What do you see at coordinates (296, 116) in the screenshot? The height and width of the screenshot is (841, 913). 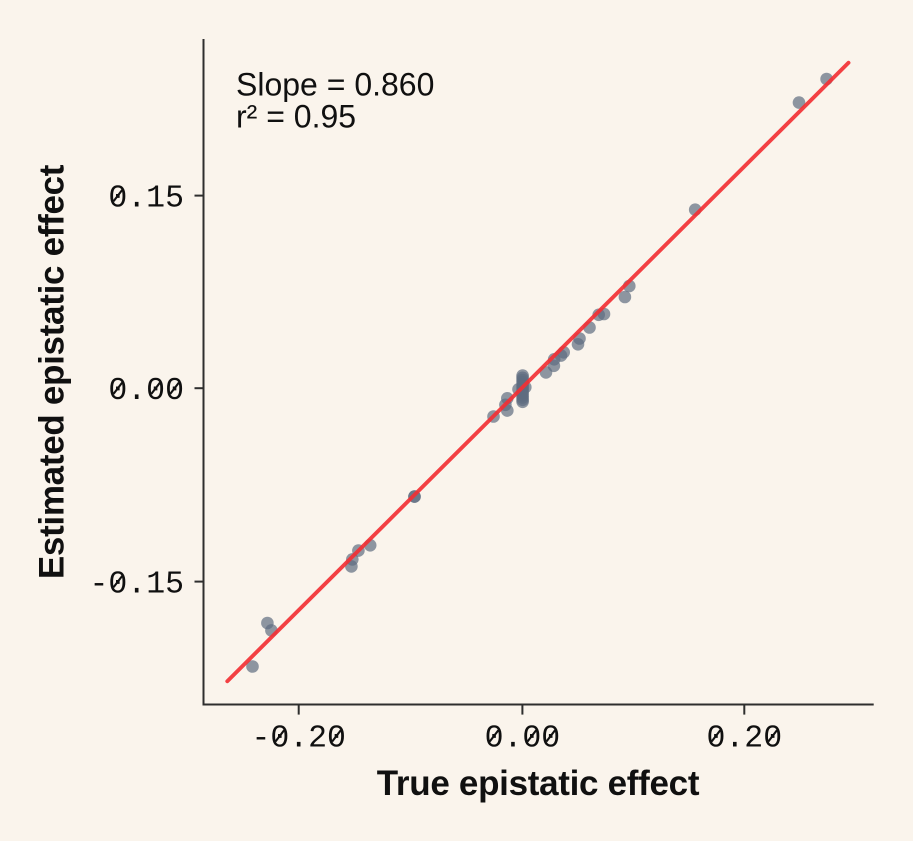 I see `svg-text: r² = 0.95` at bounding box center [296, 116].